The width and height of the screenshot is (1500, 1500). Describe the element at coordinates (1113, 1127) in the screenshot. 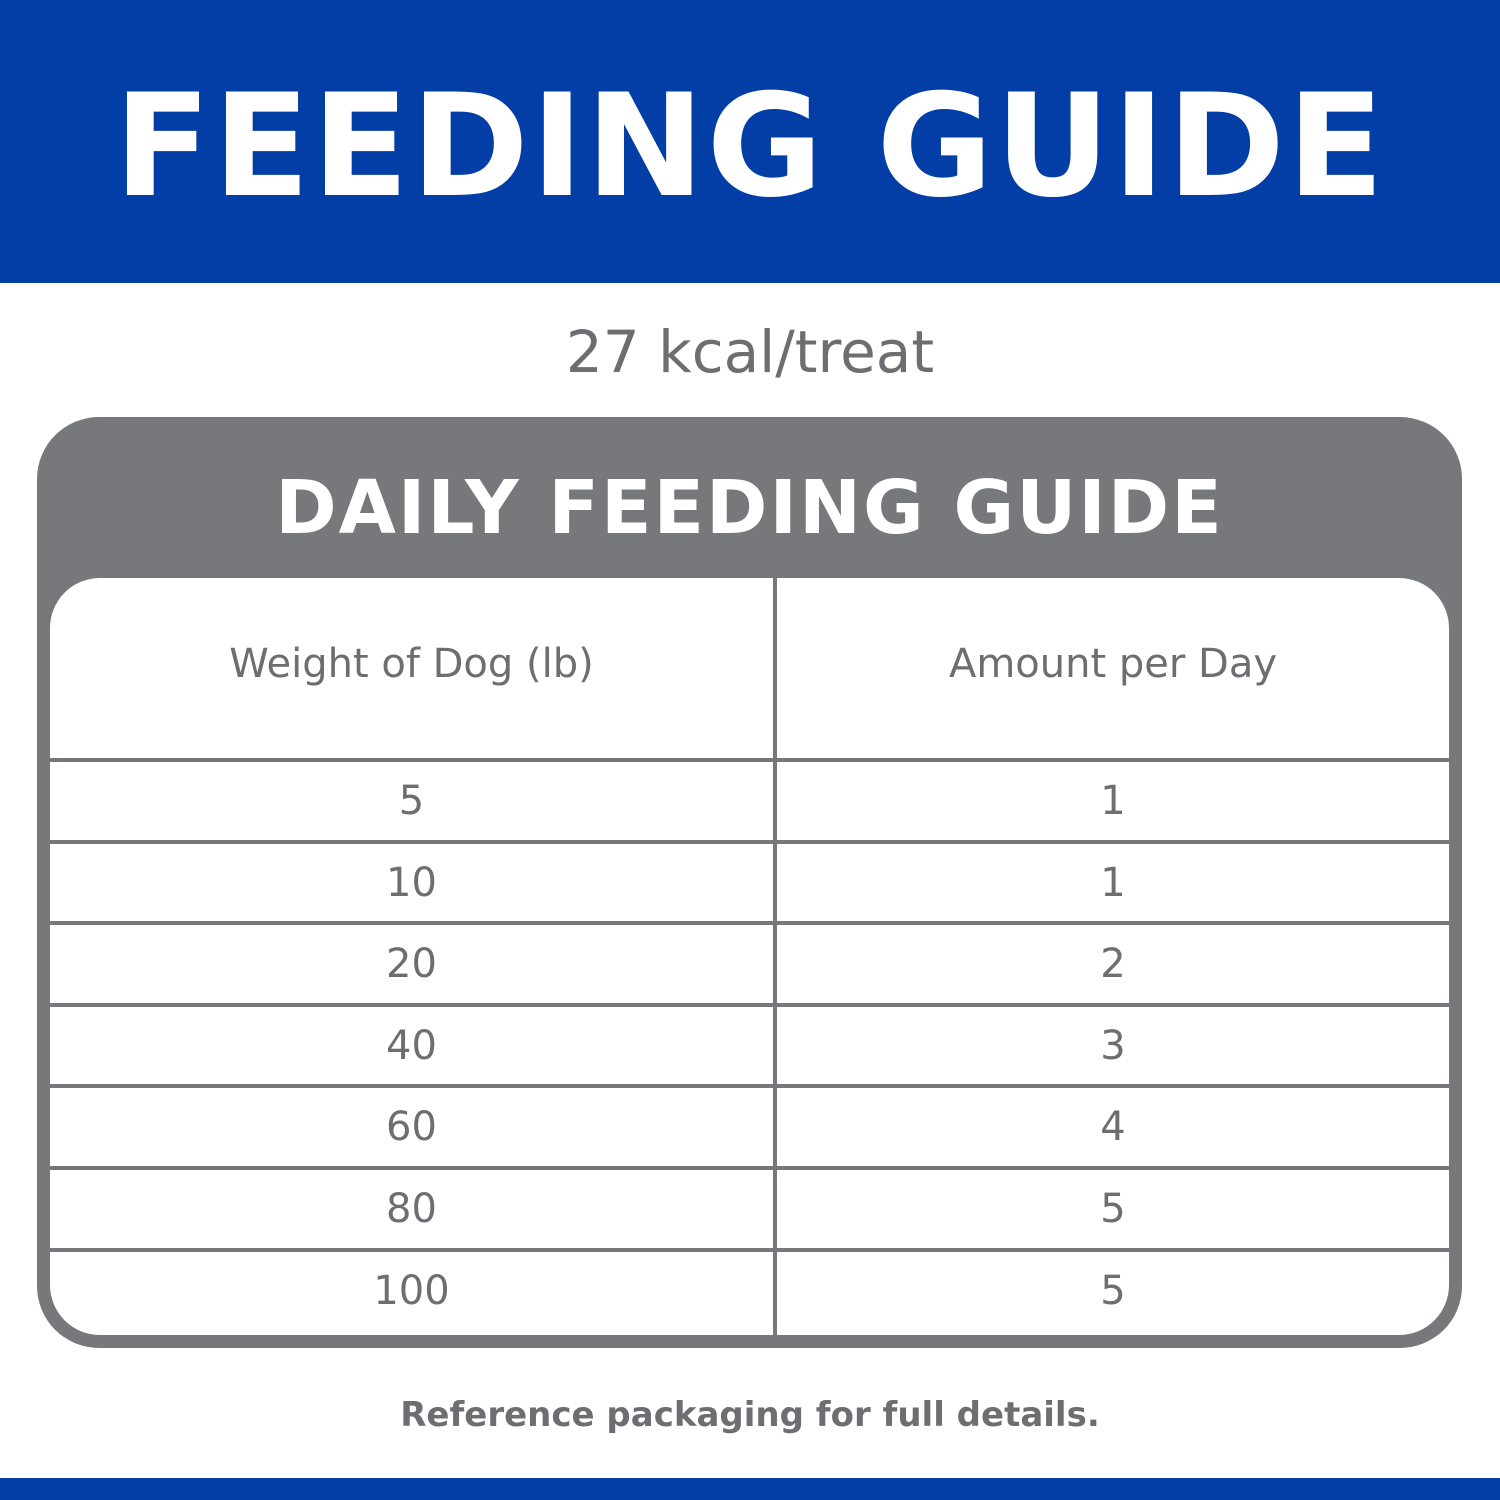

I see `amount-cell: 4` at that location.